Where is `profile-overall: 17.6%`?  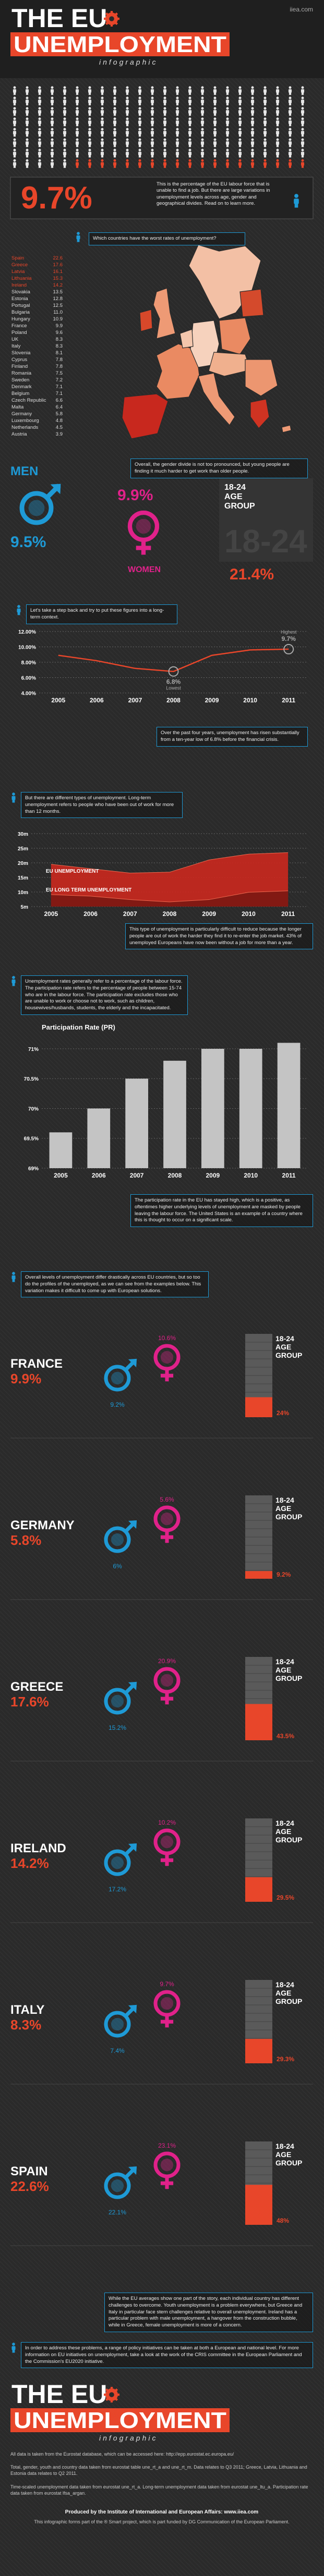 profile-overall: 17.6% is located at coordinates (29, 1702).